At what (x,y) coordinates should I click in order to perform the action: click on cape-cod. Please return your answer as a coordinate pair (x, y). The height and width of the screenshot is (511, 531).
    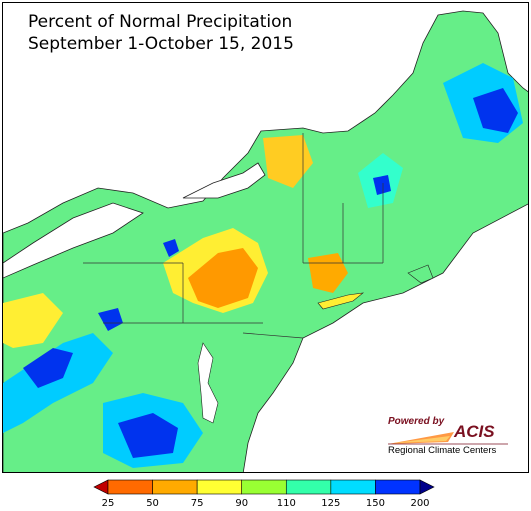
    Looking at the image, I should click on (420, 274).